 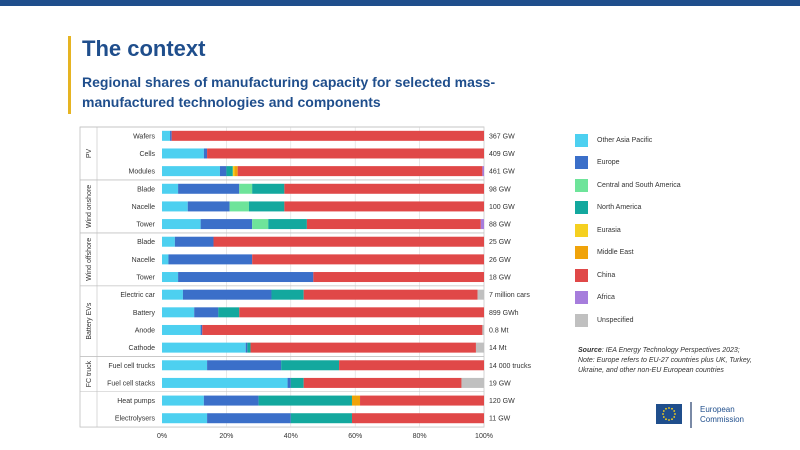 I want to click on row-label: Anode, so click(x=145, y=330).